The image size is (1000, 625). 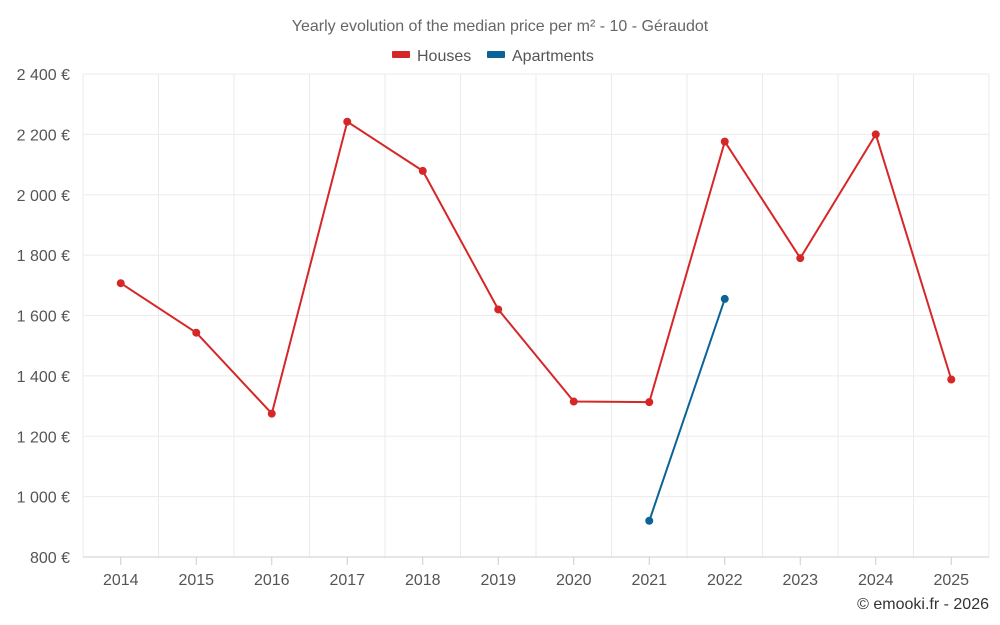 What do you see at coordinates (43, 377) in the screenshot?
I see `y-tick-label: 1 400 €` at bounding box center [43, 377].